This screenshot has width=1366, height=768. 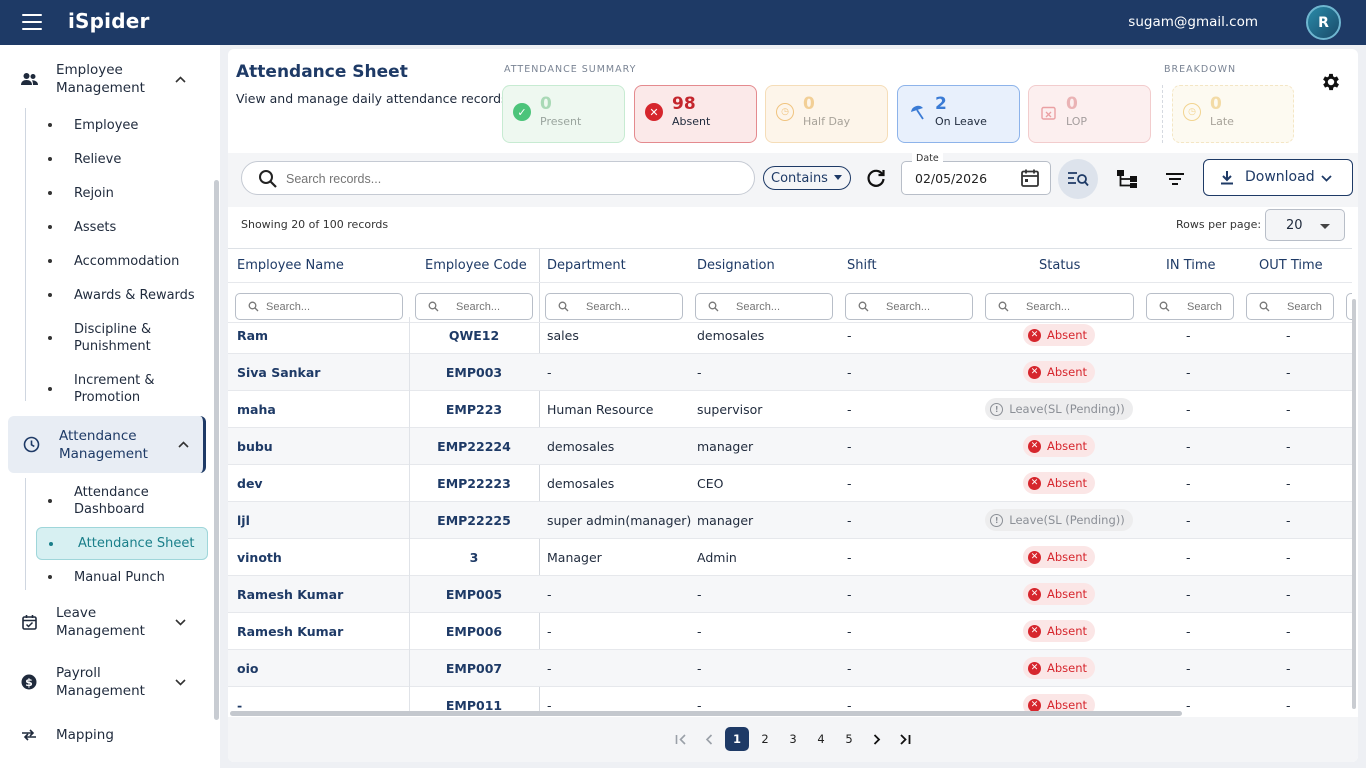 I want to click on calendar-icon, so click(x=1030, y=178).